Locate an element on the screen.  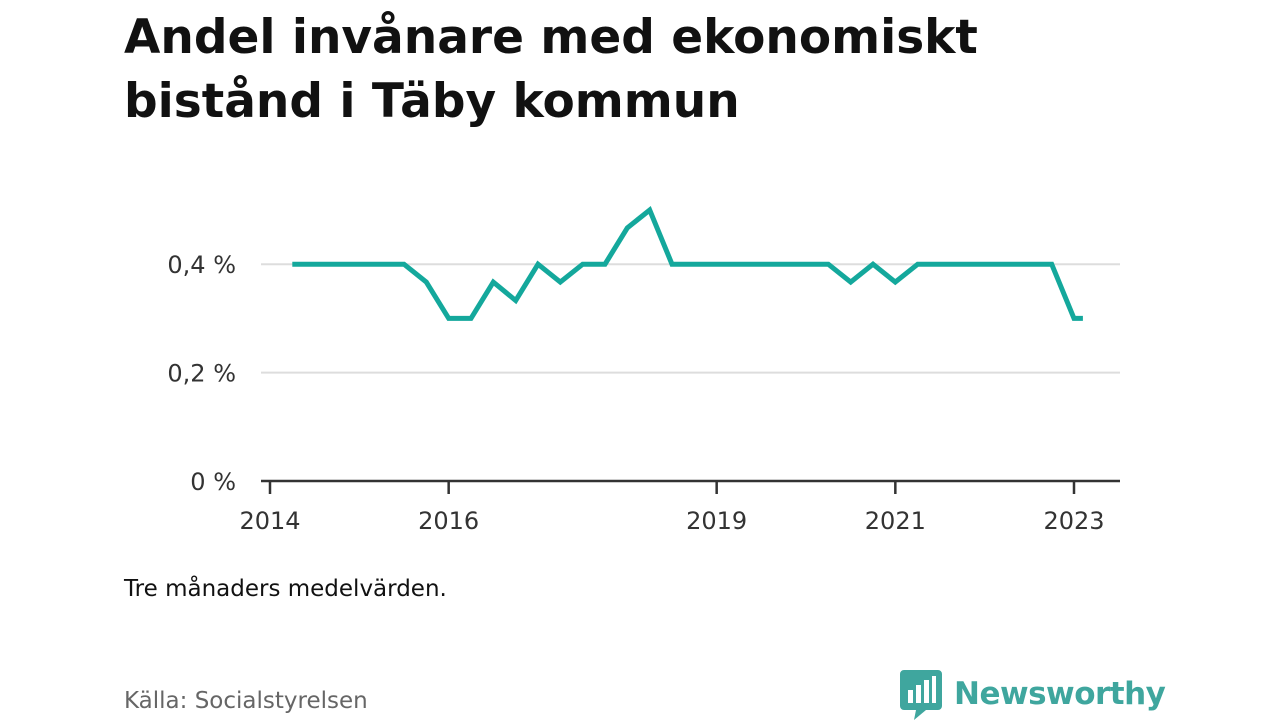
source-text: Källa: Socialstyrelsen is located at coordinates (246, 701).